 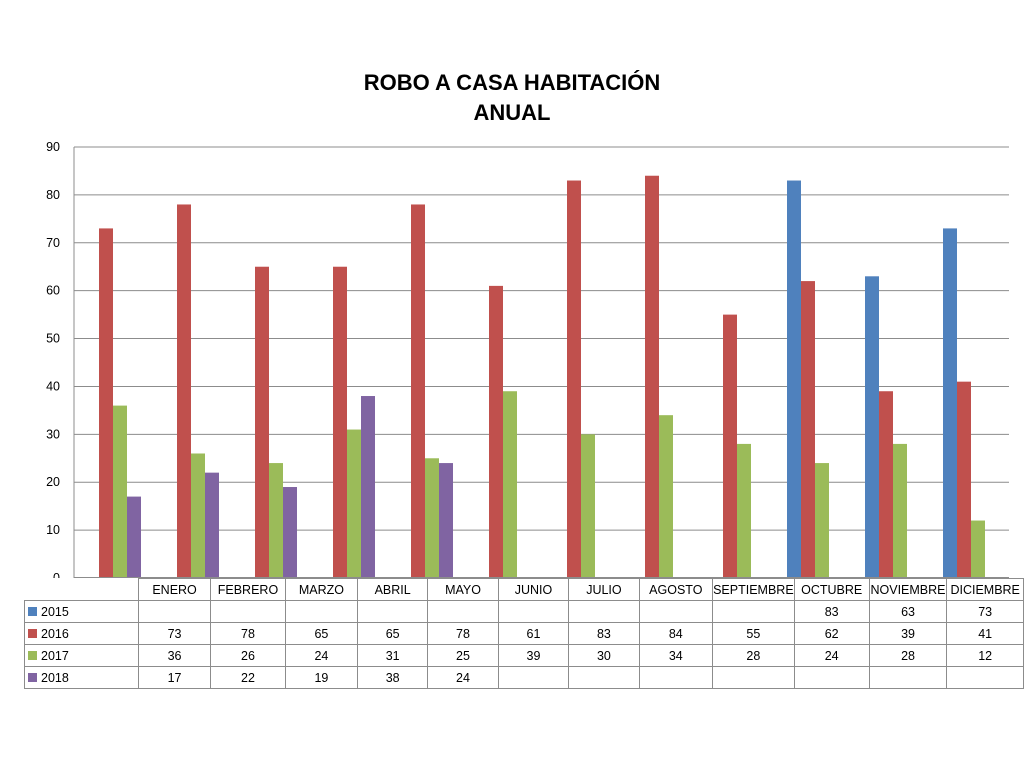 What do you see at coordinates (53, 339) in the screenshot?
I see `y-tick-label: 50` at bounding box center [53, 339].